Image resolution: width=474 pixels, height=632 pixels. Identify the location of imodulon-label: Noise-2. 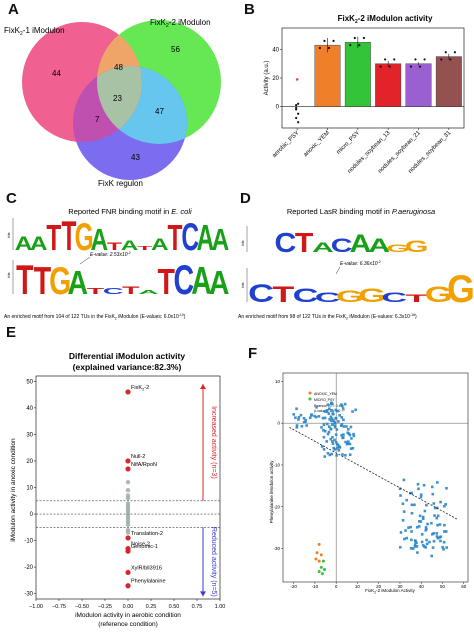
(140, 545).